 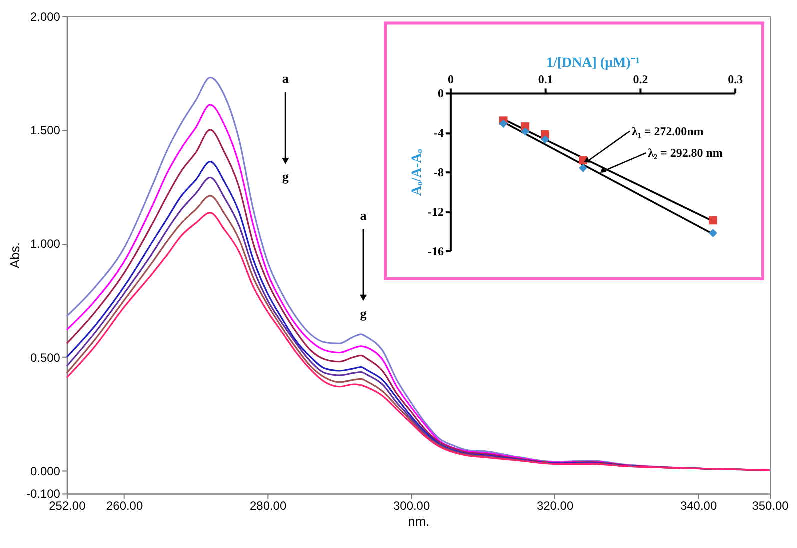 I want to click on x-tick-label: 350.00, so click(x=771, y=506).